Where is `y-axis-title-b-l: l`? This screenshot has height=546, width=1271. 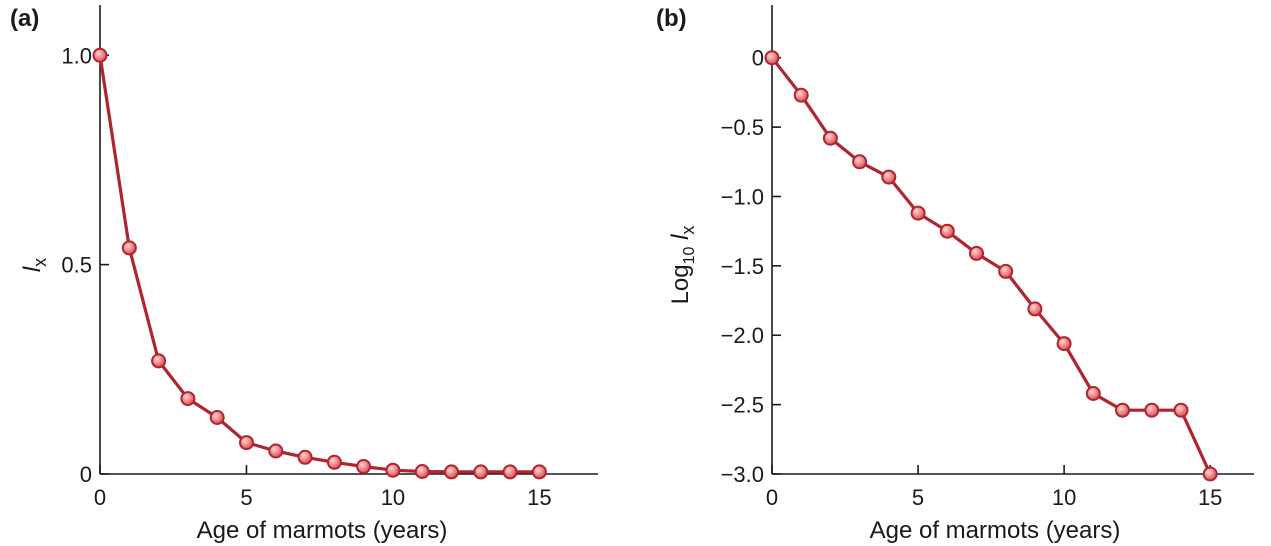 y-axis-title-b-l: l is located at coordinates (680, 237).